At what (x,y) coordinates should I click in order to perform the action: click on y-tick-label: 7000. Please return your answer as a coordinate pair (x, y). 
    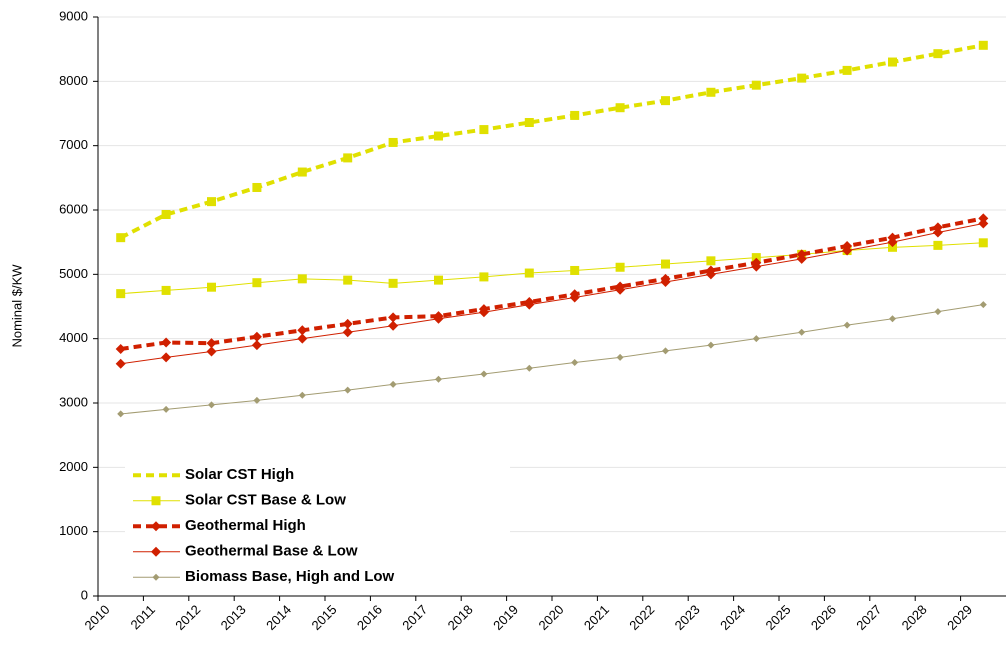
    Looking at the image, I should click on (73, 144).